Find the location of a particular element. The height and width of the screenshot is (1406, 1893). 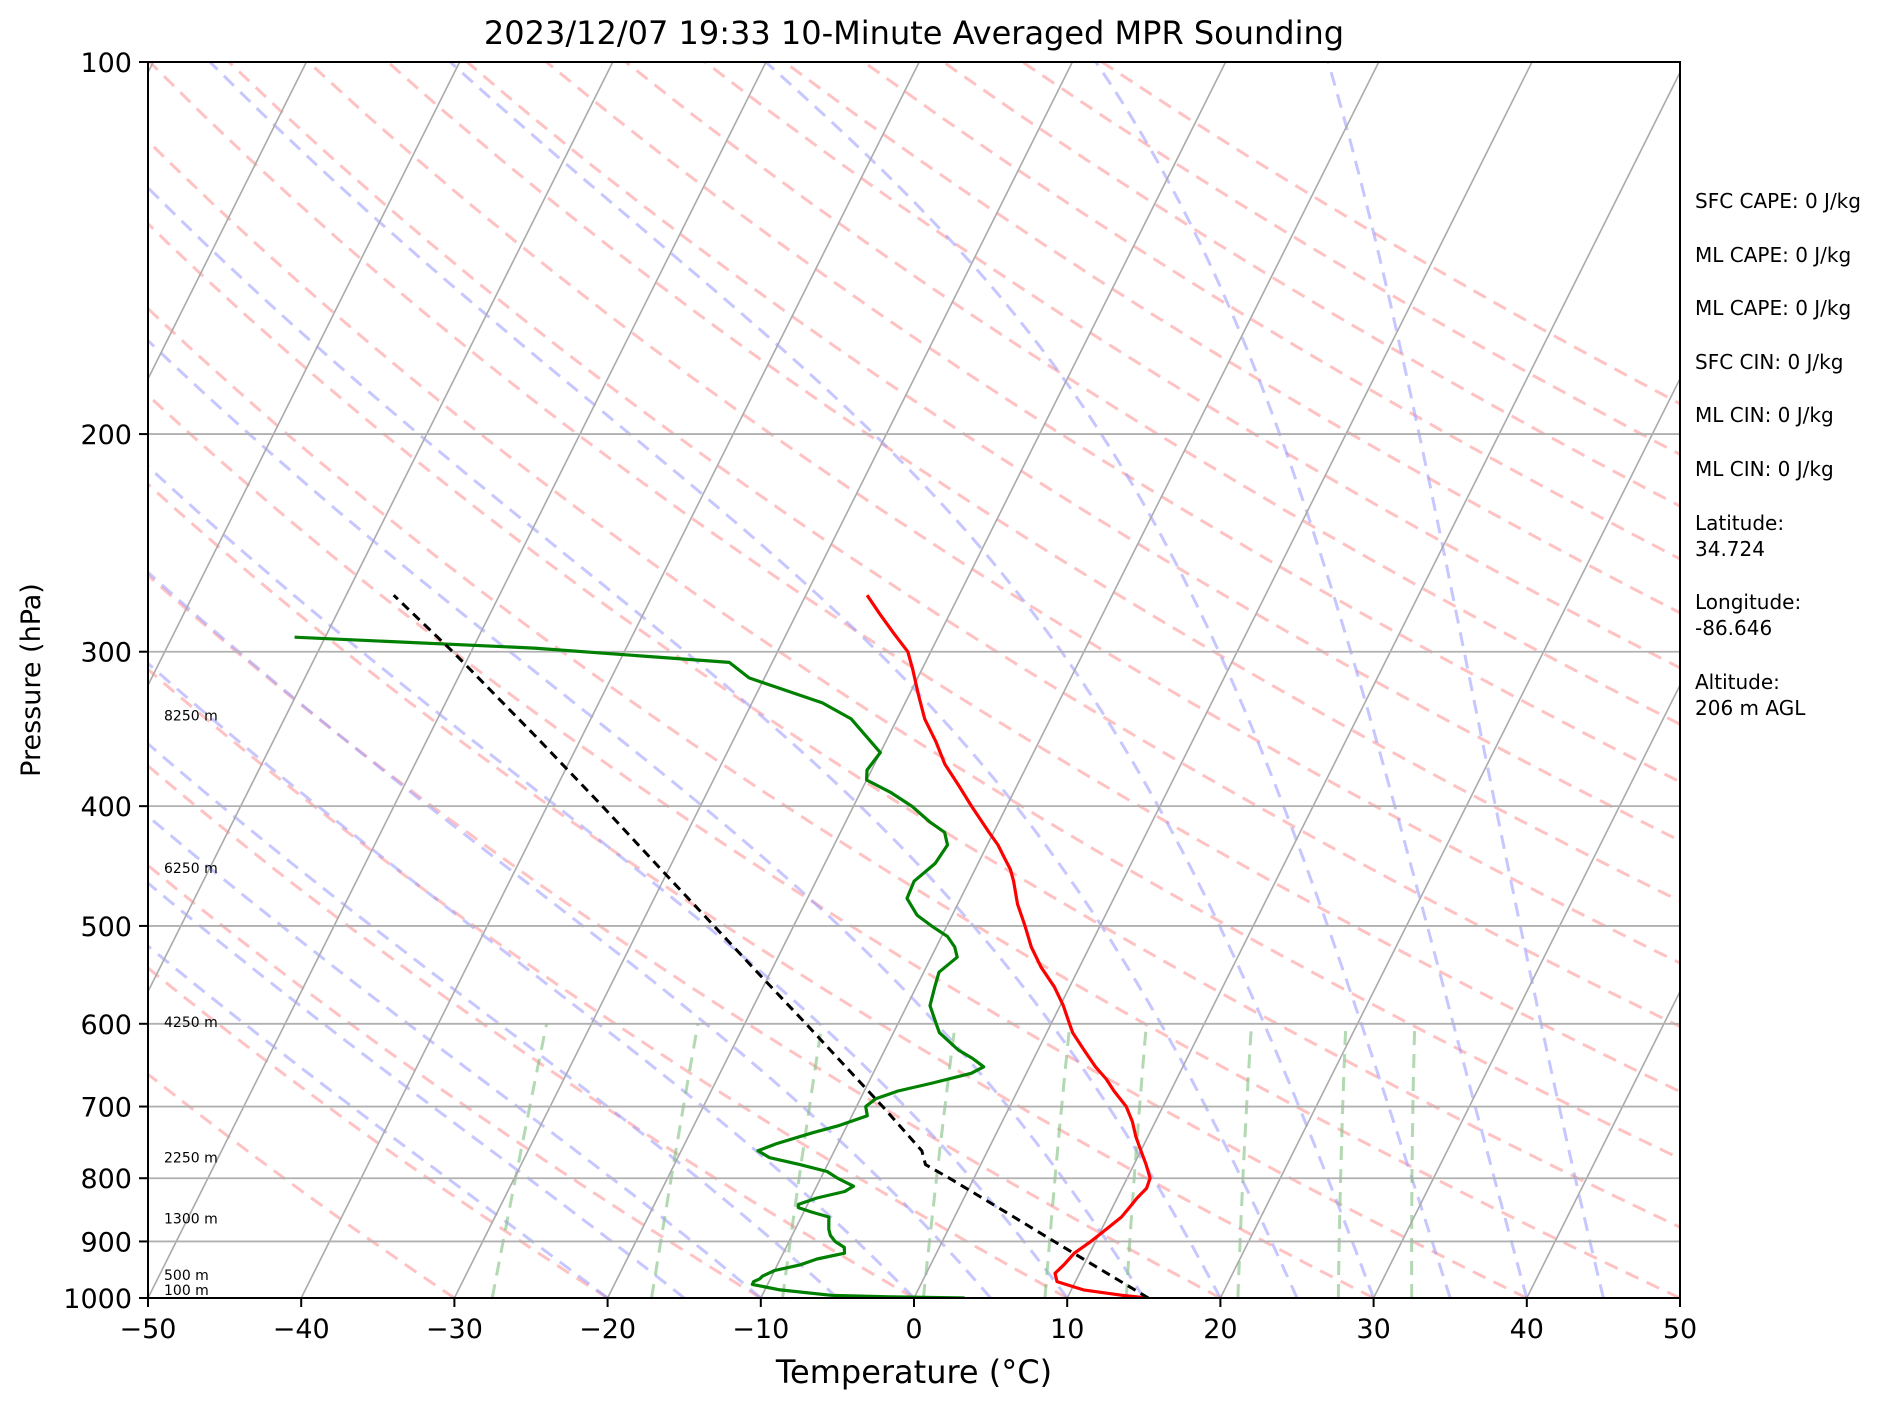

x-tick-label: −20 is located at coordinates (607, 1329).